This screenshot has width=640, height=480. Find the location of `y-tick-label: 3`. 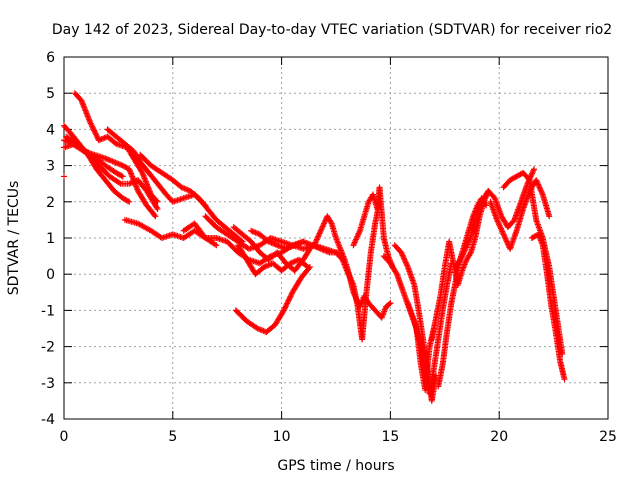

y-tick-label: 3 is located at coordinates (50, 167).